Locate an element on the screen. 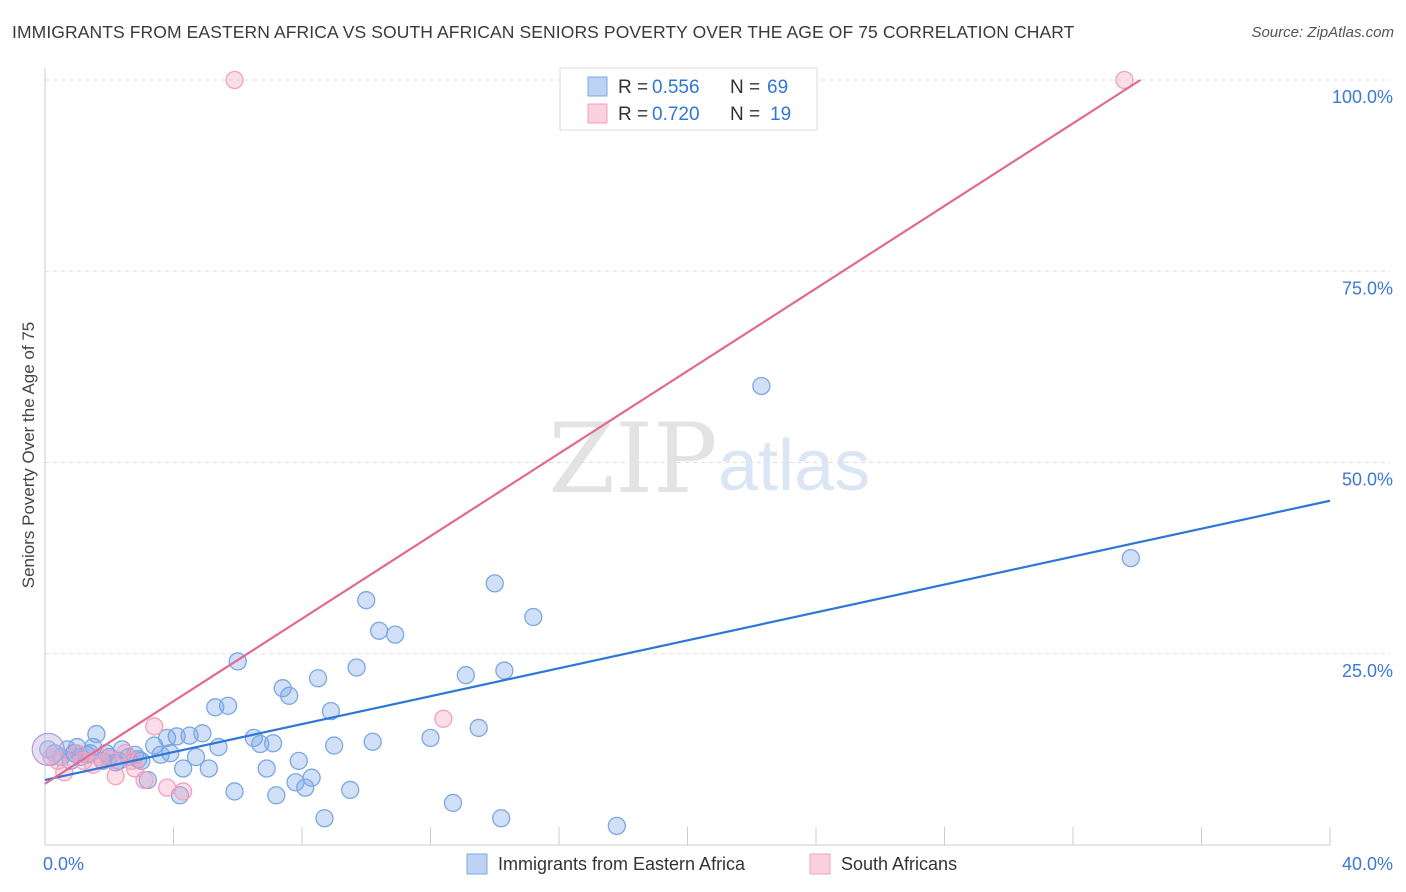 This screenshot has height=892, width=1406. legend-swatch-south-africans is located at coordinates (597, 113).